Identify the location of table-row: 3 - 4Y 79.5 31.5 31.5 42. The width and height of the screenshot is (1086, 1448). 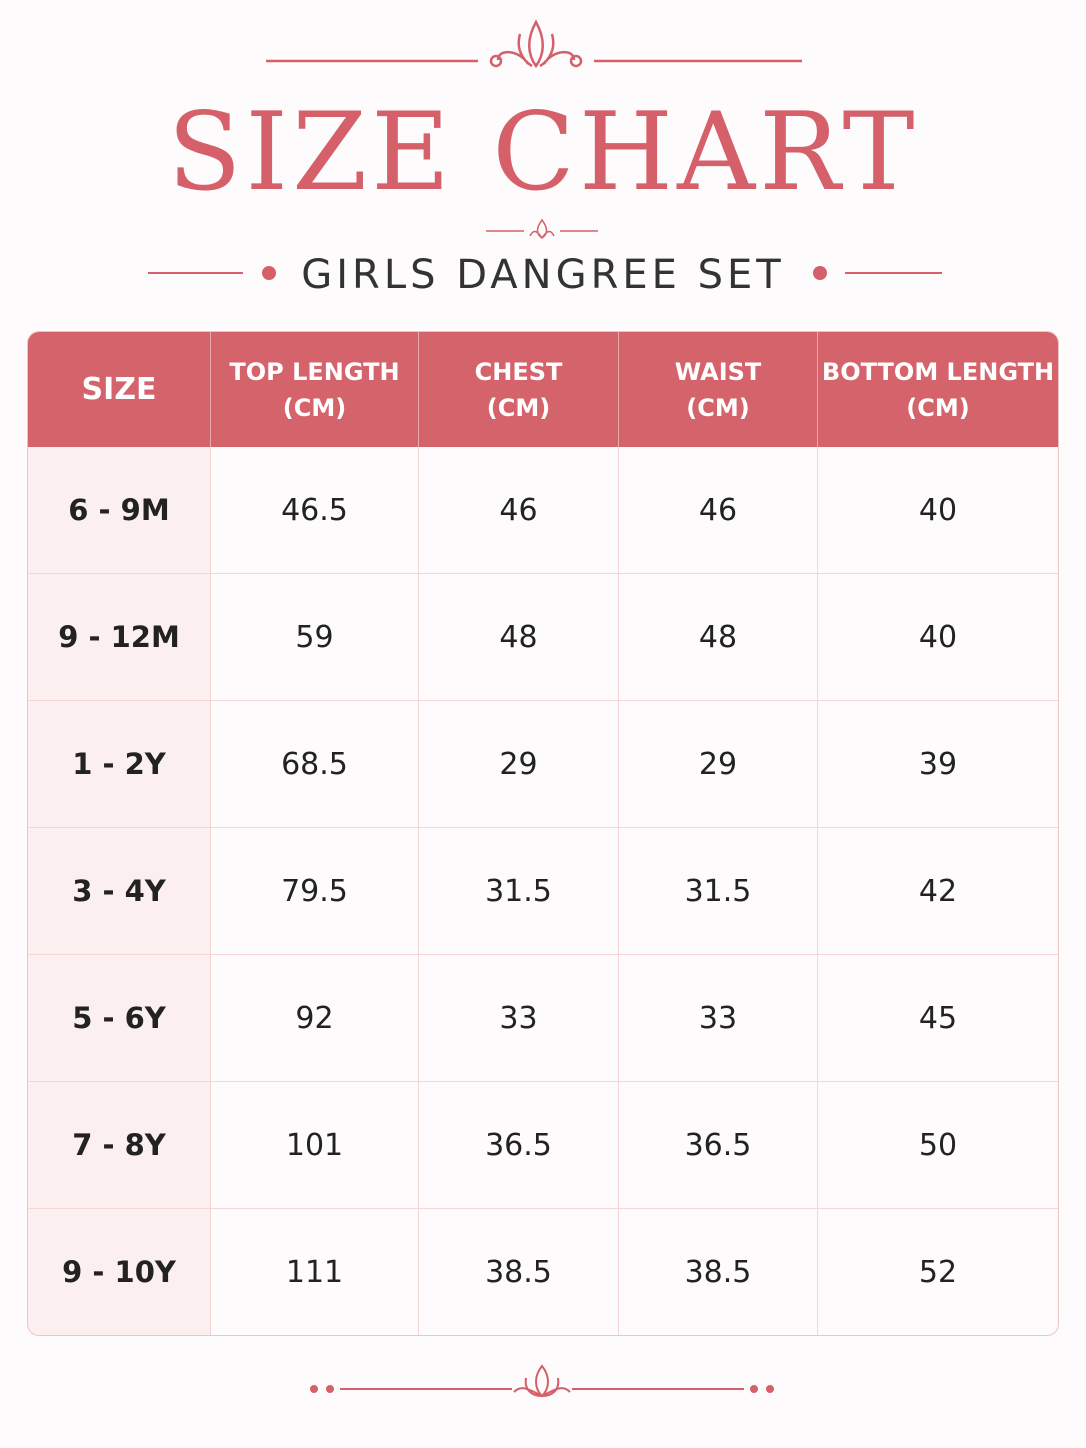
(543, 890).